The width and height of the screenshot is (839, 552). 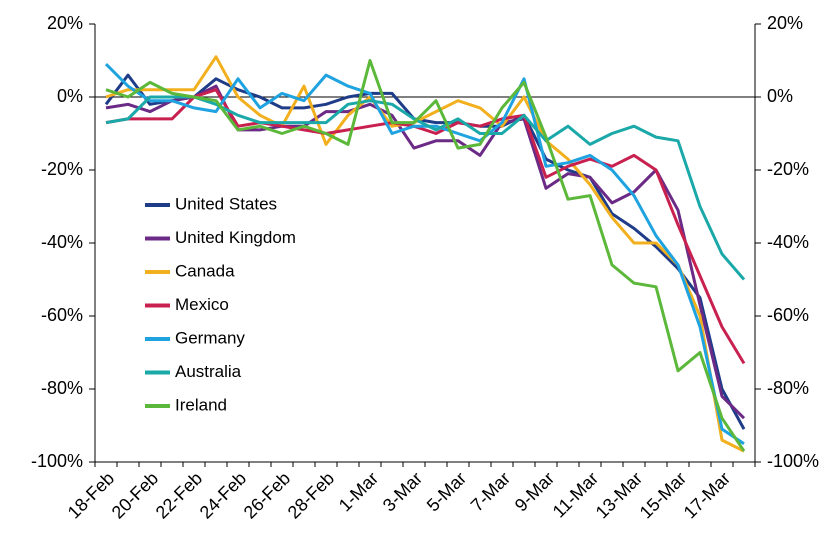 What do you see at coordinates (788, 169) in the screenshot?
I see `y2-tick-label: -20%` at bounding box center [788, 169].